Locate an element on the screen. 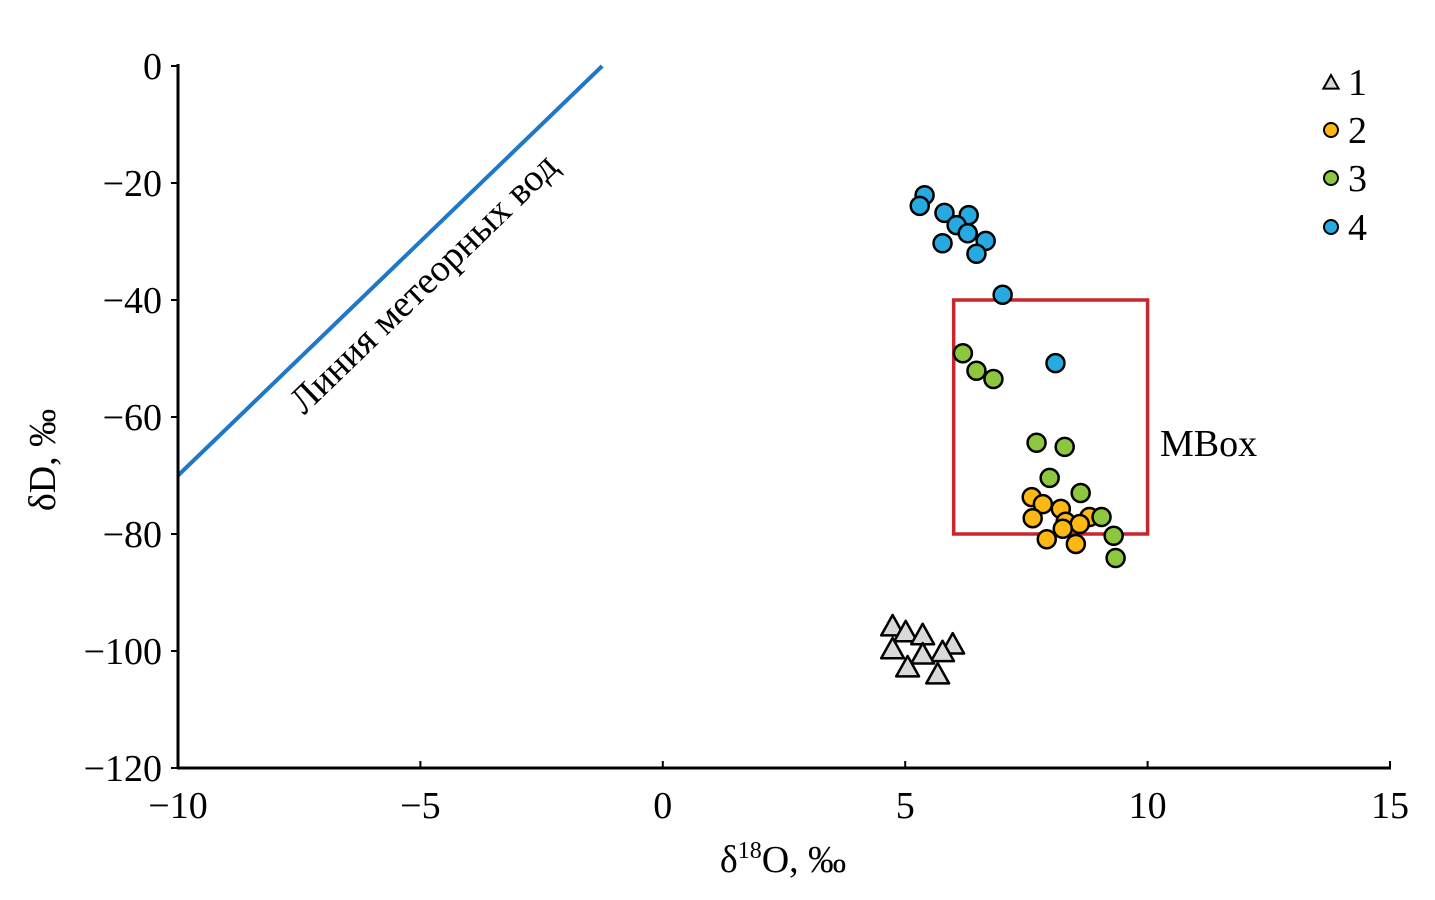  y-tick-label: −100 is located at coordinates (123, 652).